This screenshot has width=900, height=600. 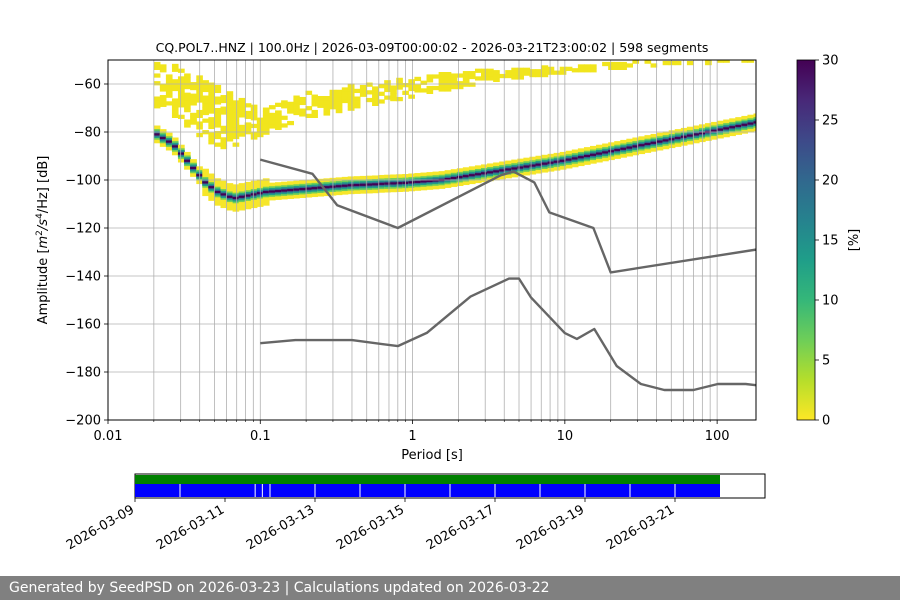 I want to click on colorbar-label: [%], so click(x=854, y=240).